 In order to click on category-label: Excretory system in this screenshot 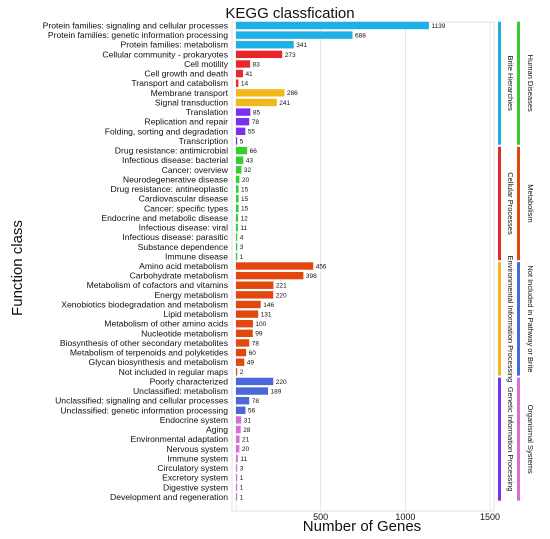, I will do `click(195, 478)`.